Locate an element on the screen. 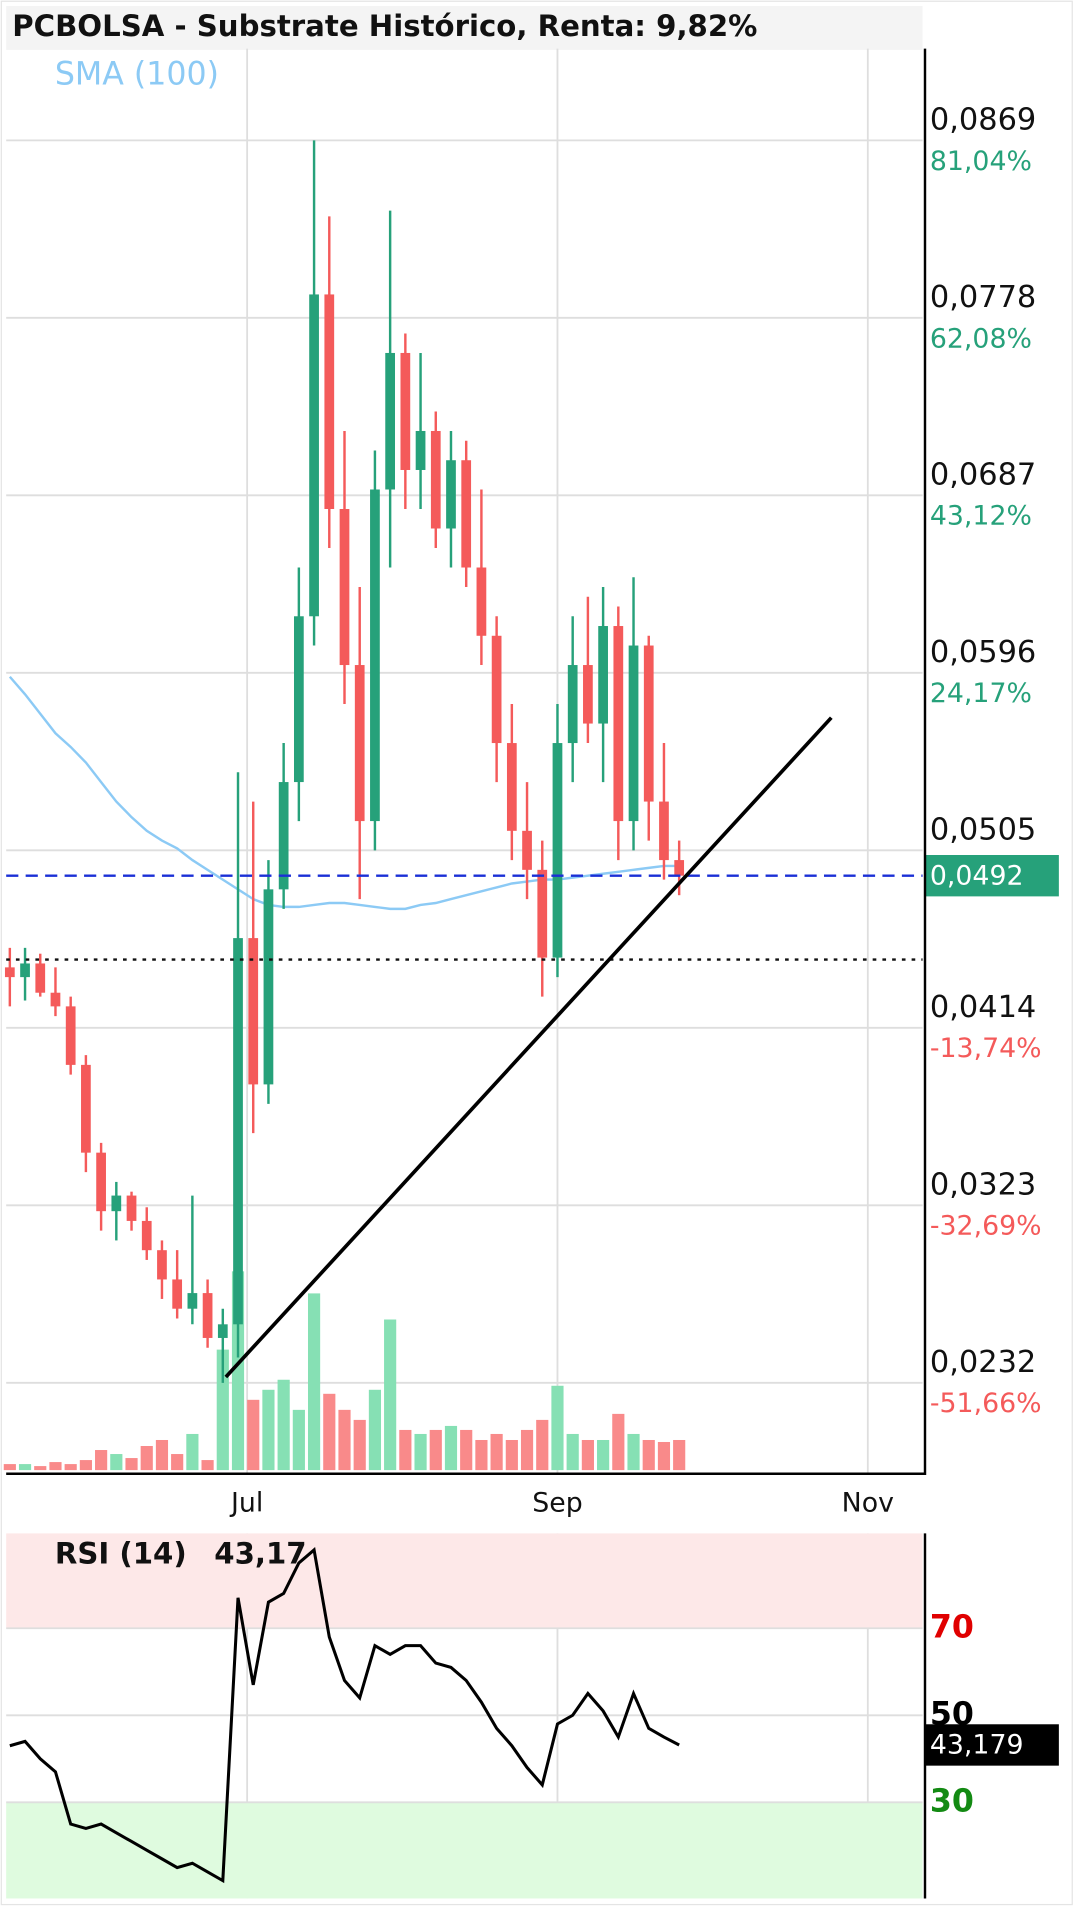 Image resolution: width=1076 pixels, height=1907 pixels. change-label: 62,08% is located at coordinates (981, 338).